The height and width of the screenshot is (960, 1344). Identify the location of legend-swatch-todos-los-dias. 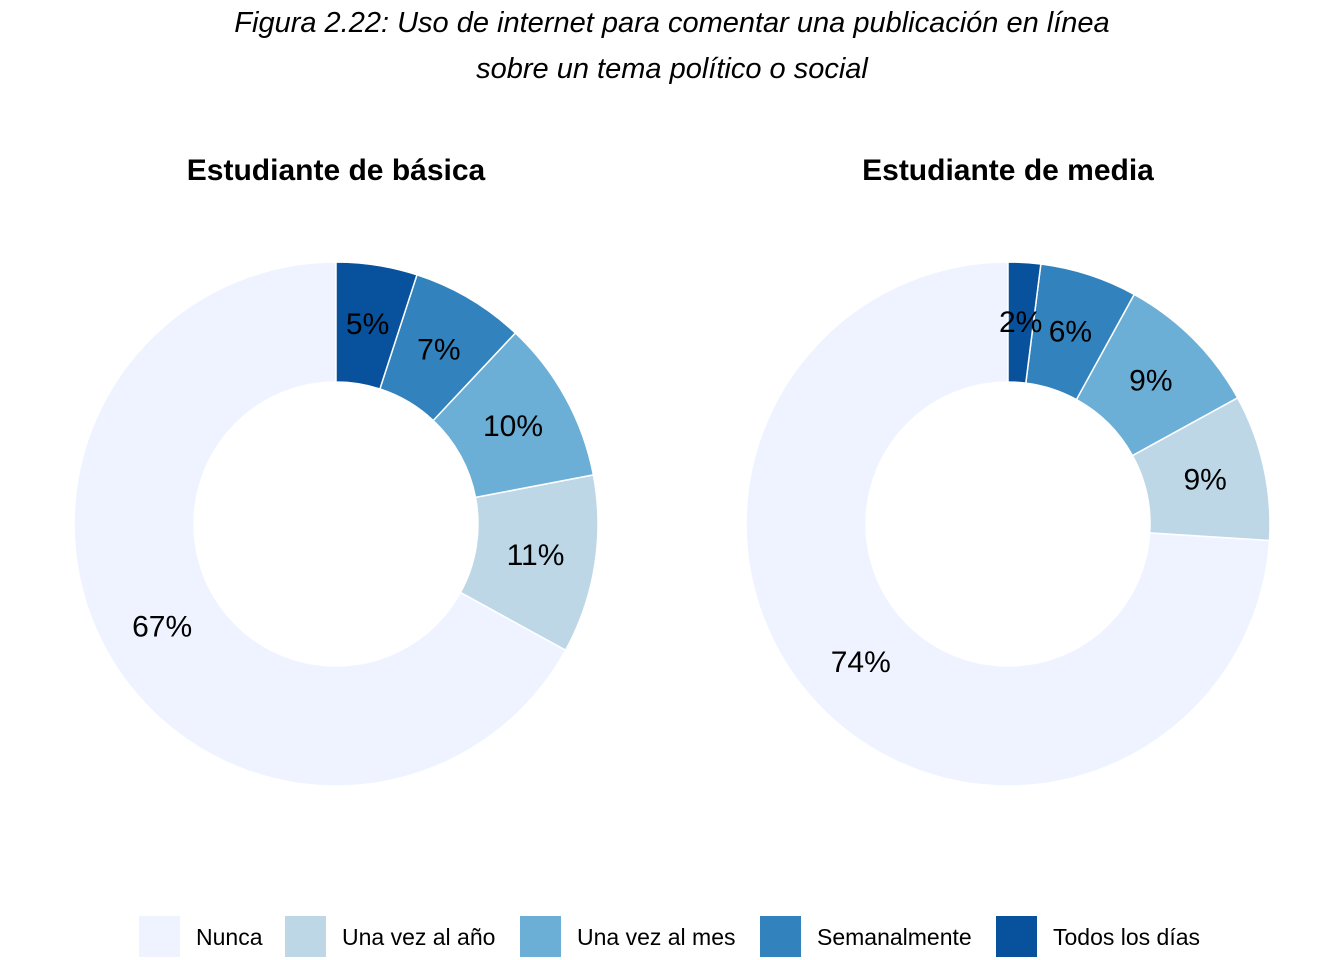
(1016, 936).